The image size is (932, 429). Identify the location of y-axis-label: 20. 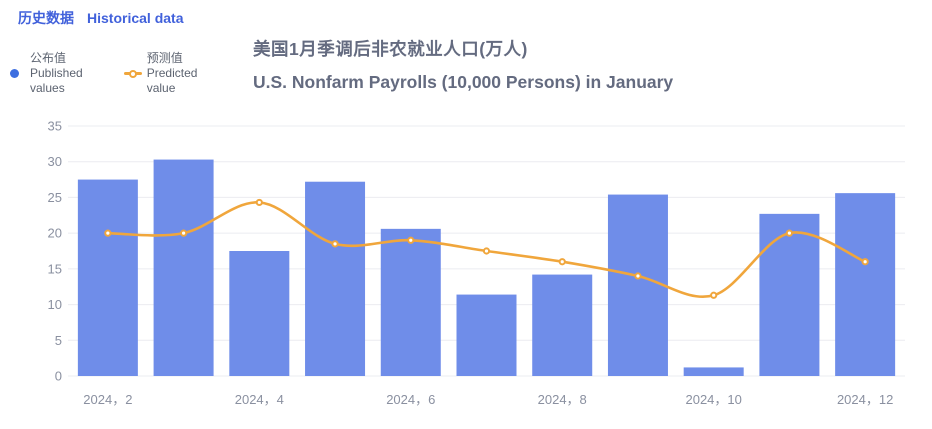
(55, 233).